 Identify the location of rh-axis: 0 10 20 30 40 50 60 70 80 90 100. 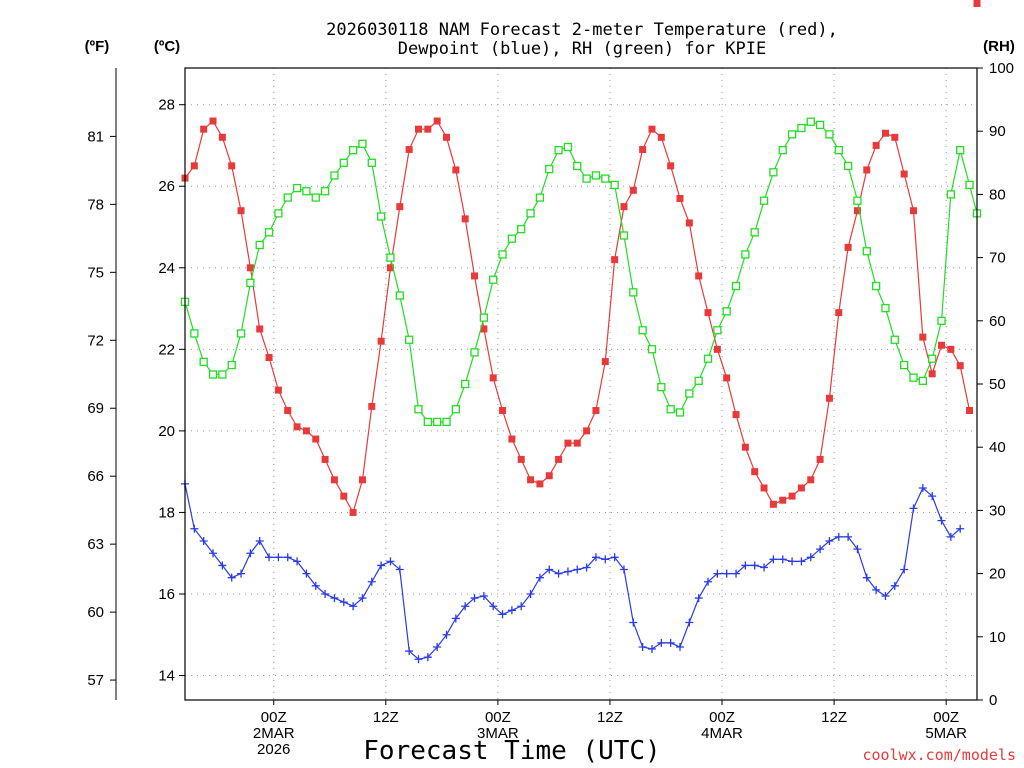
(995, 384).